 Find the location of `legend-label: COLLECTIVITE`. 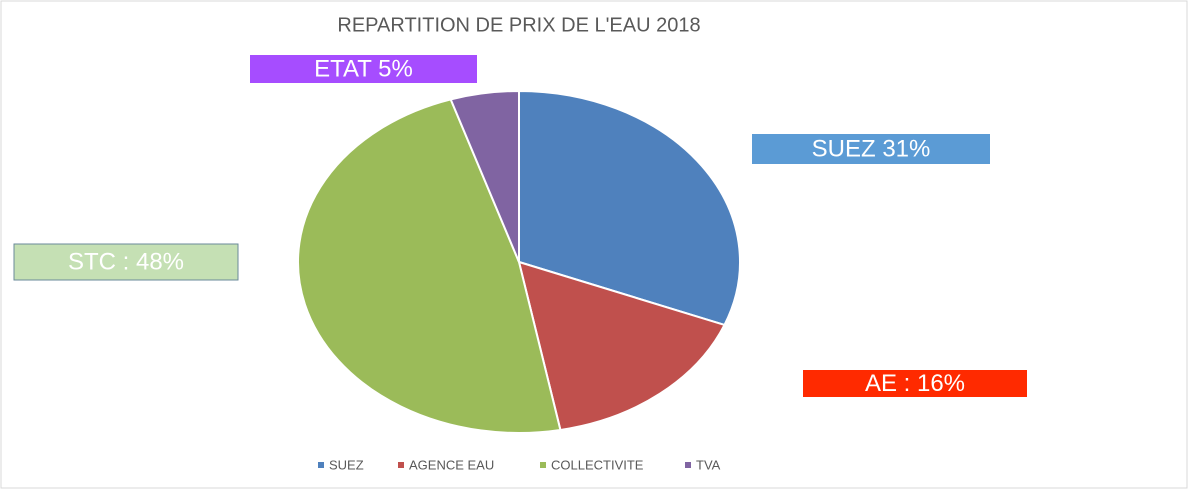

legend-label: COLLECTIVITE is located at coordinates (597, 464).